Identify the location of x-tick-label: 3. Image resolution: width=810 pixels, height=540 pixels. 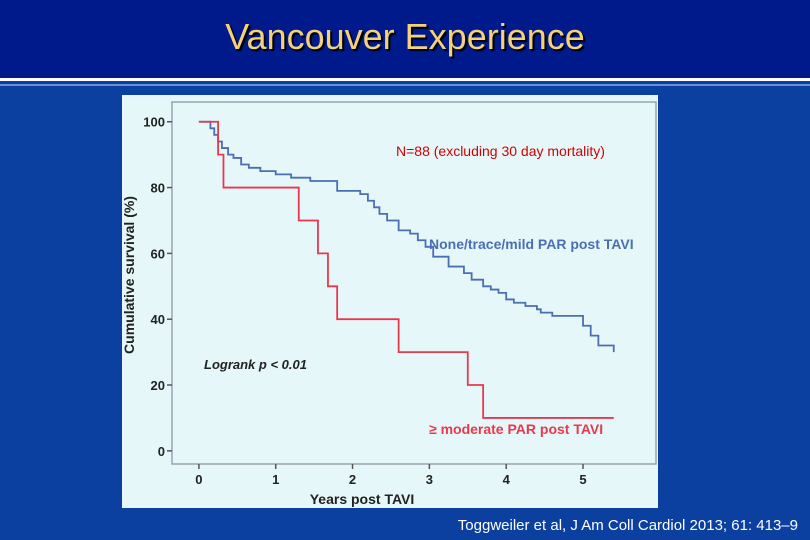
(429, 479).